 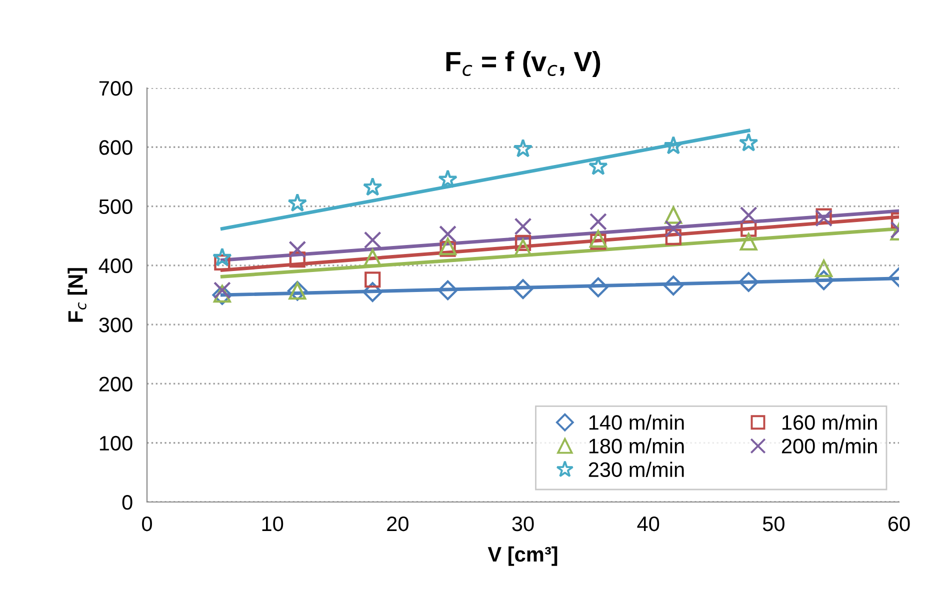 I want to click on x-axis-title: V [cm³], so click(x=523, y=556).